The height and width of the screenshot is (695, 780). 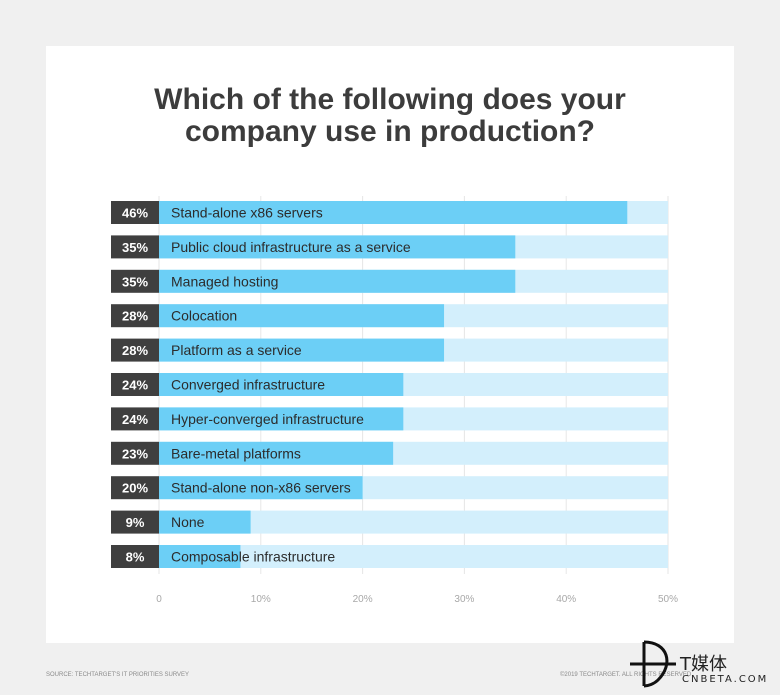 What do you see at coordinates (247, 213) in the screenshot?
I see `category-label: Stand-alone x86 servers` at bounding box center [247, 213].